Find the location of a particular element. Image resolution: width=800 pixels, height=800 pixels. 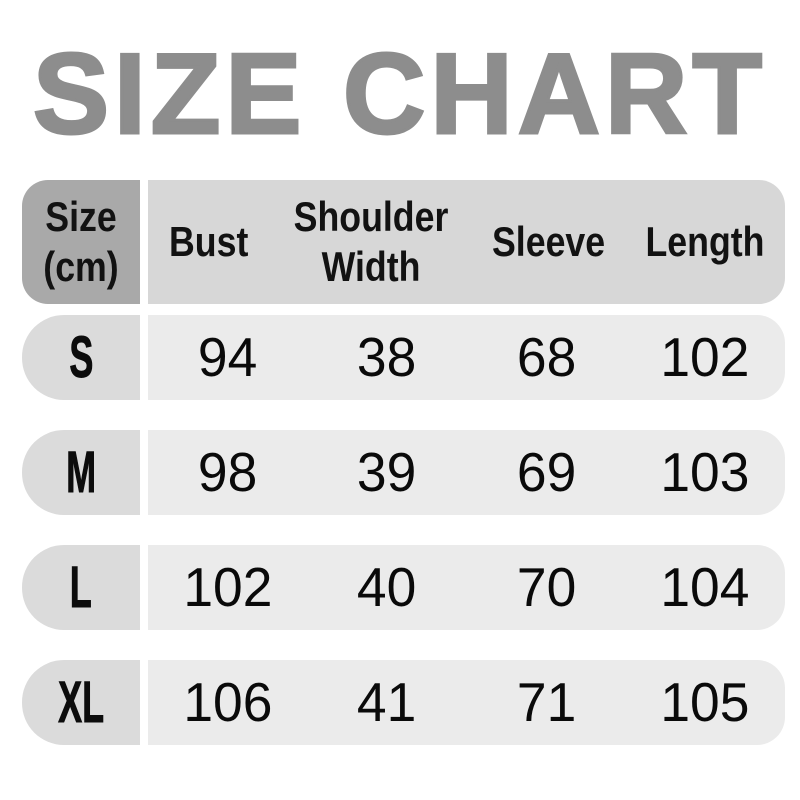

cell-value: 71 is located at coordinates (546, 702).